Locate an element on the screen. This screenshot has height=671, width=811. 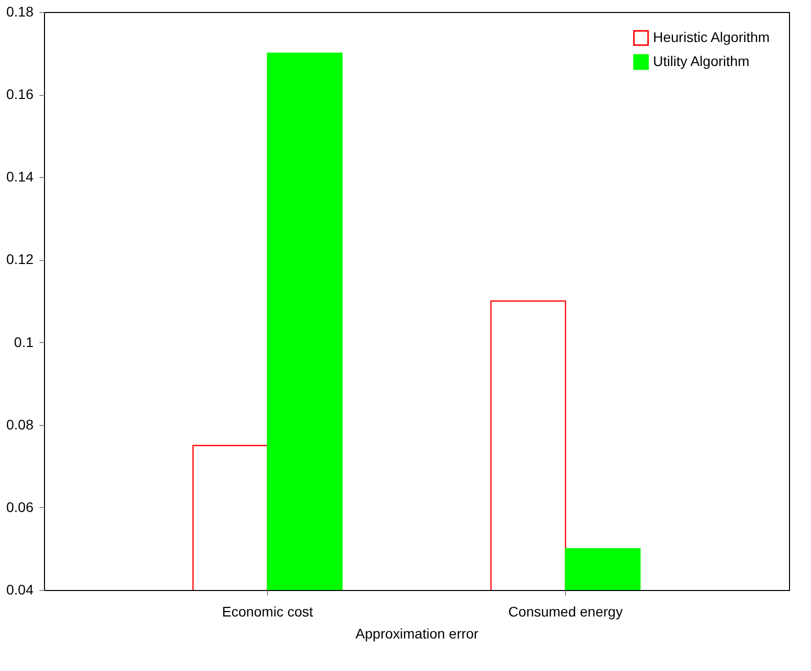
y-tick-label: 0.16 is located at coordinates (20, 94).